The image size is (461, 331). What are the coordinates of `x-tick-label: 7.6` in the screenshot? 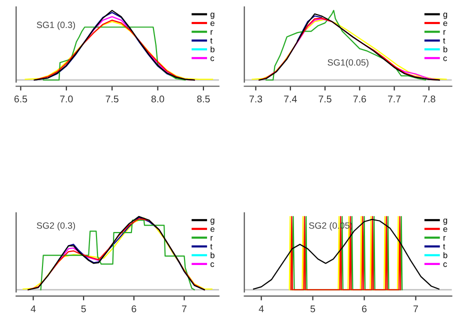 It's located at (359, 99).